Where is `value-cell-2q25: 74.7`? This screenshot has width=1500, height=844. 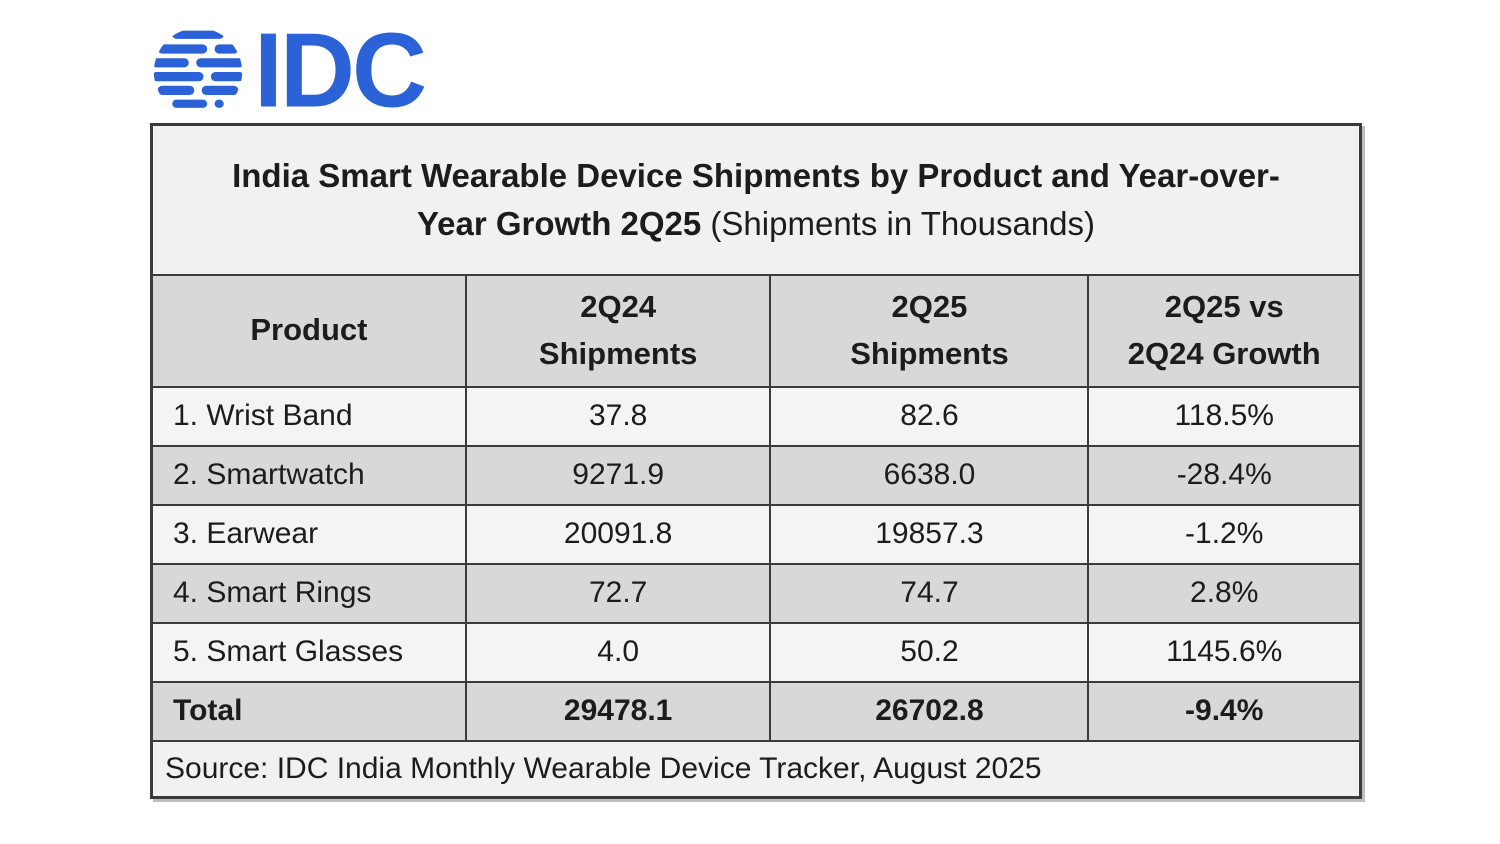
value-cell-2q25: 74.7 is located at coordinates (929, 593).